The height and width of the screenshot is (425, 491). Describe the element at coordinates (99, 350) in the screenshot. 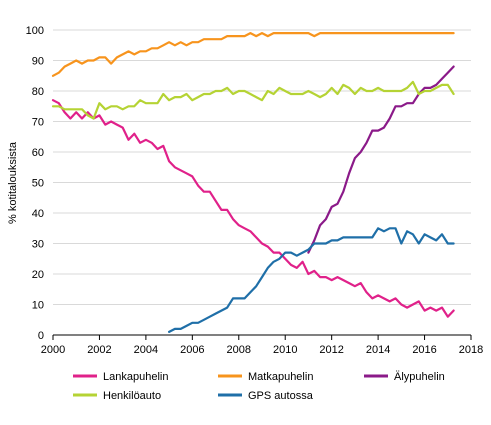

I see `x-tick-label: 2002` at that location.